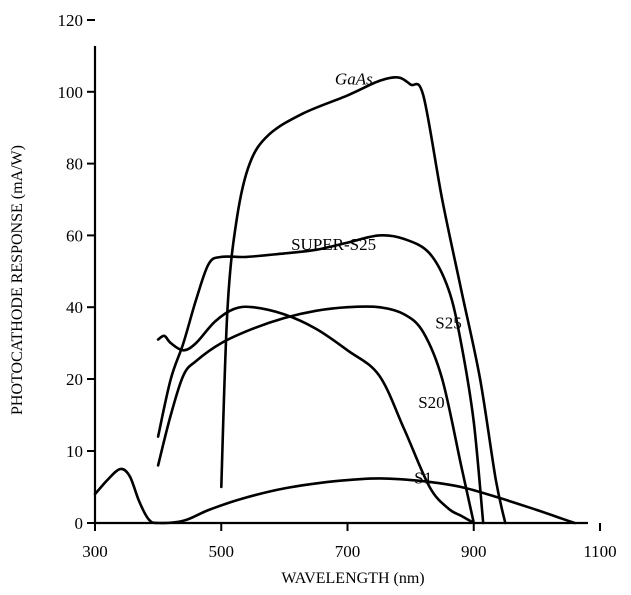 Image resolution: width=631 pixels, height=595 pixels. Describe the element at coordinates (74, 235) in the screenshot. I see `y-tick-label-60: 60` at that location.